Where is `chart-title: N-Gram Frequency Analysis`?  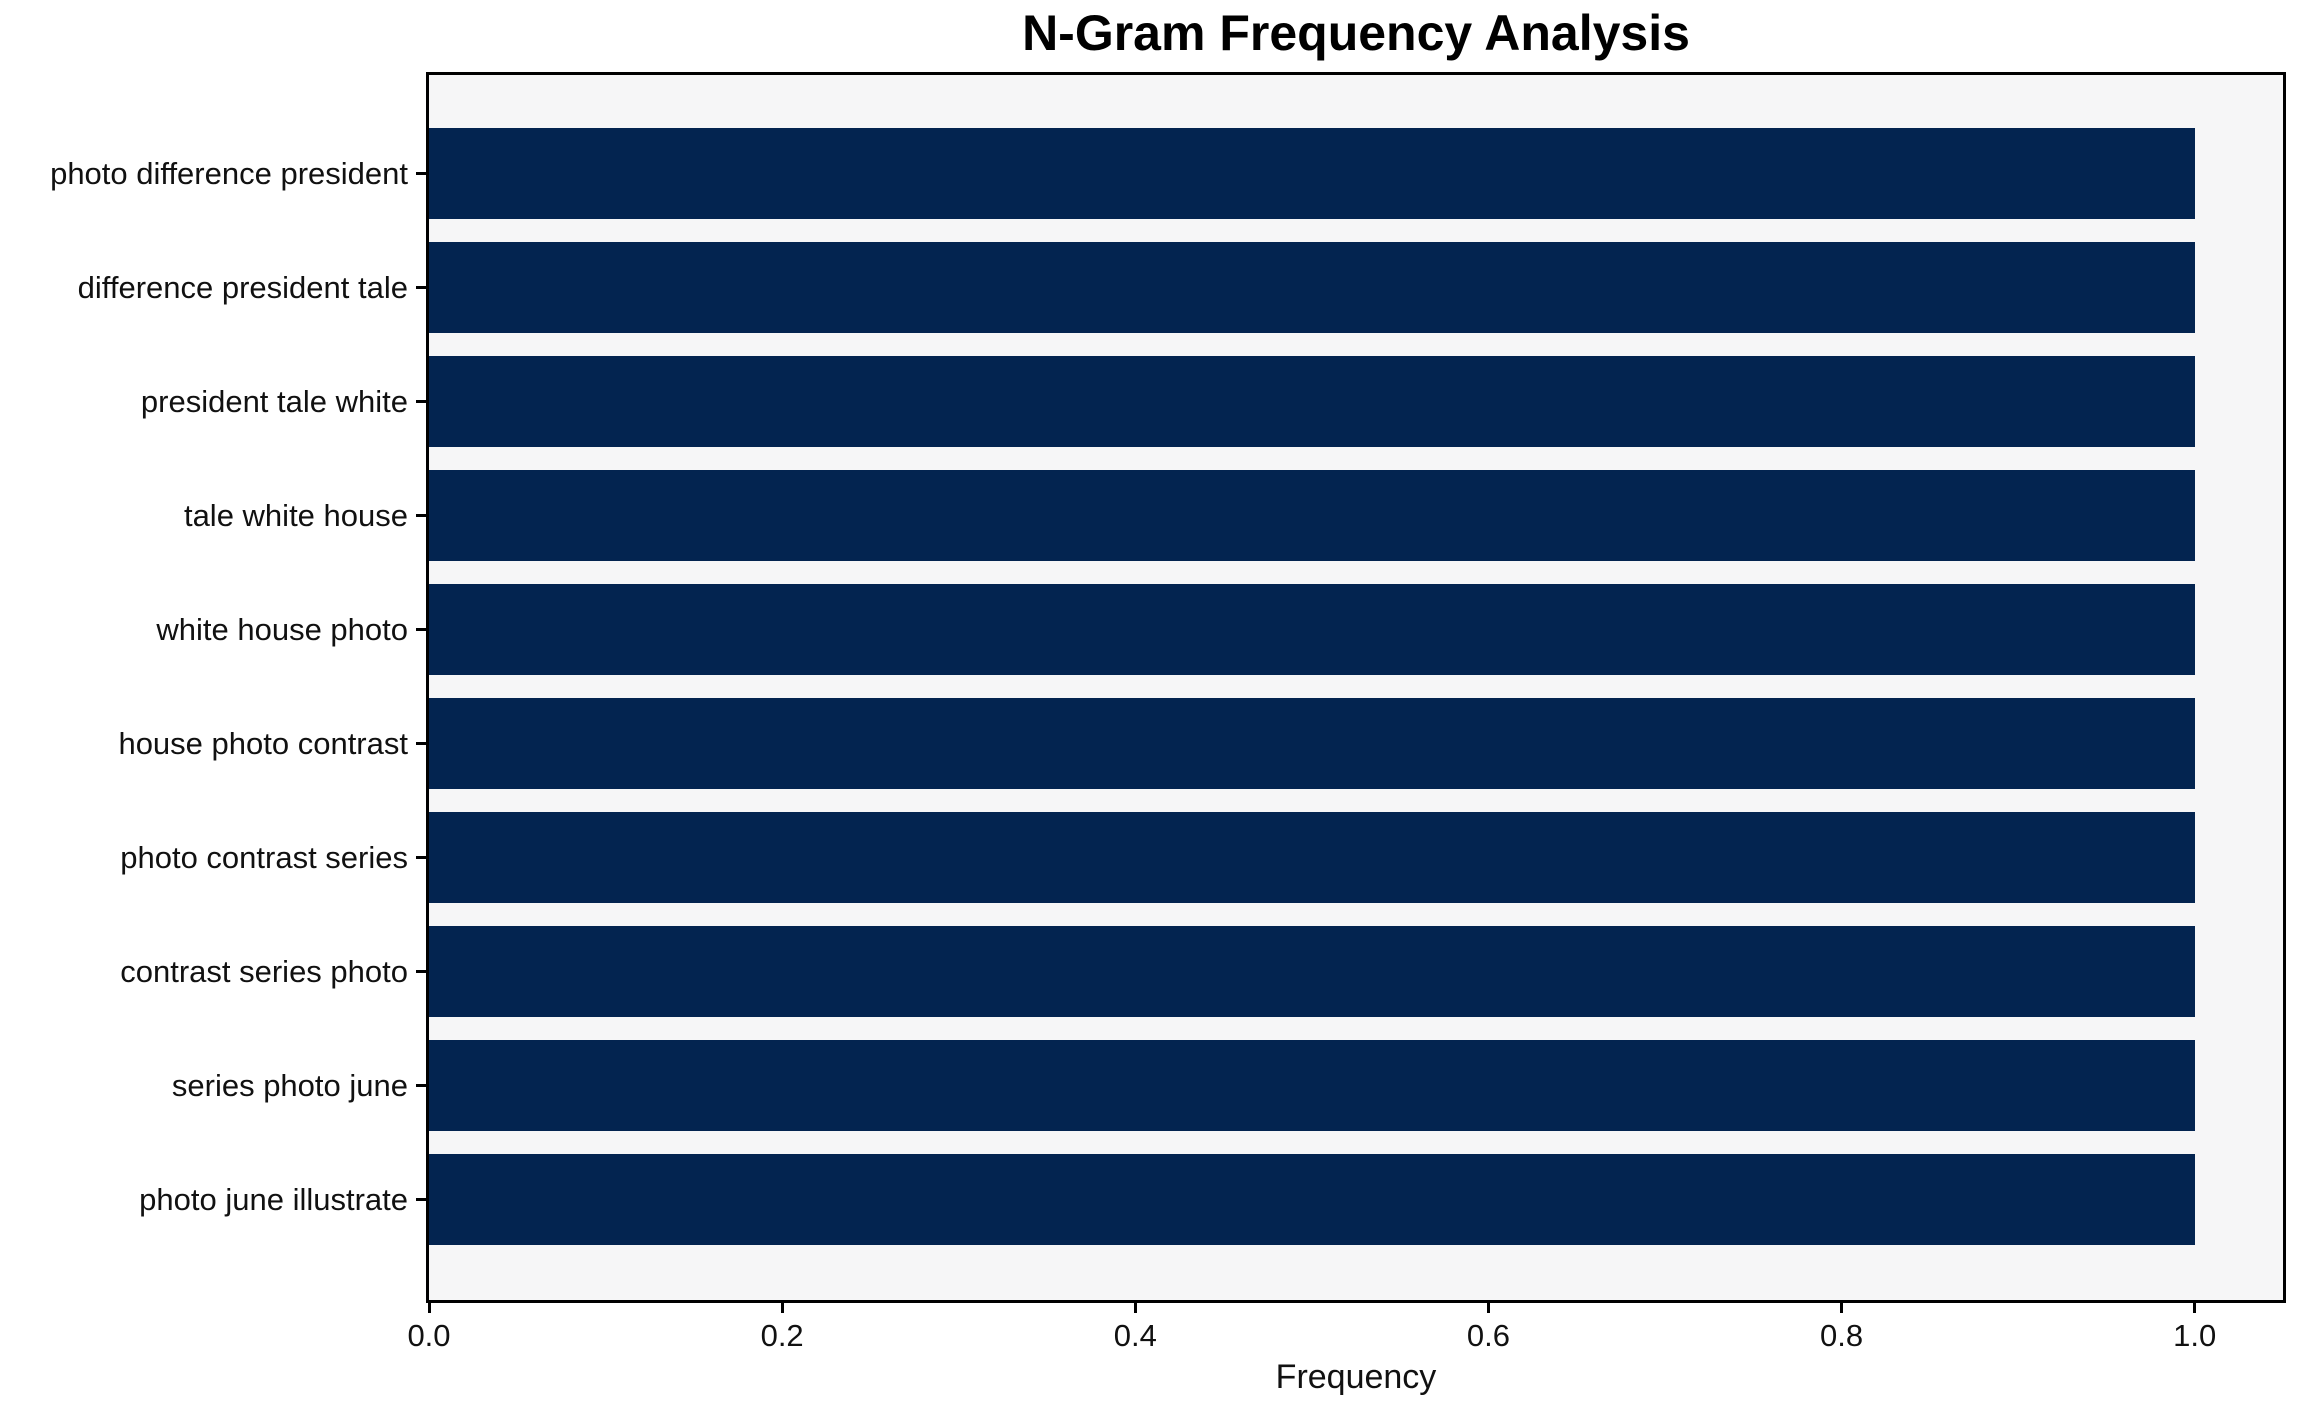 chart-title: N-Gram Frequency Analysis is located at coordinates (1356, 33).